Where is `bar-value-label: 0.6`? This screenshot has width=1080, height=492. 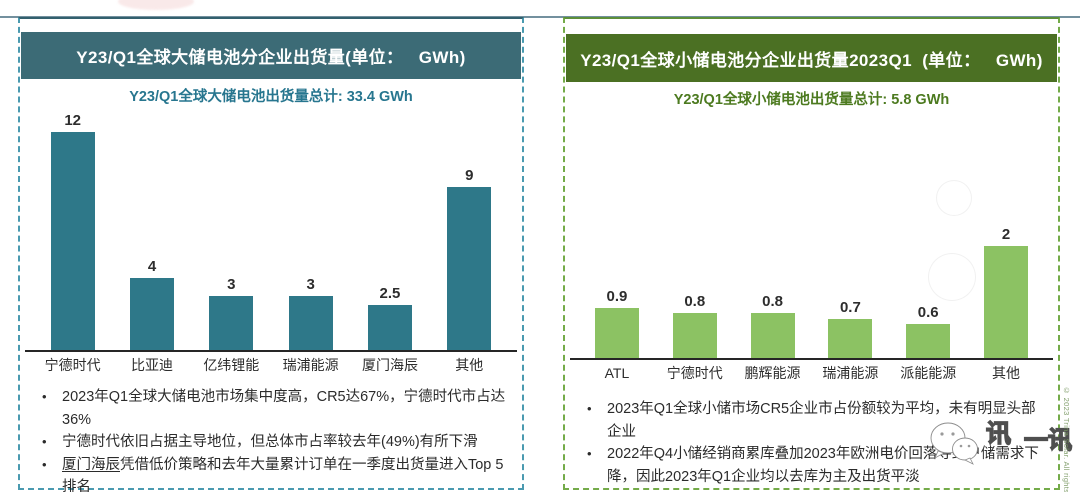 bar-value-label: 0.6 is located at coordinates (928, 313).